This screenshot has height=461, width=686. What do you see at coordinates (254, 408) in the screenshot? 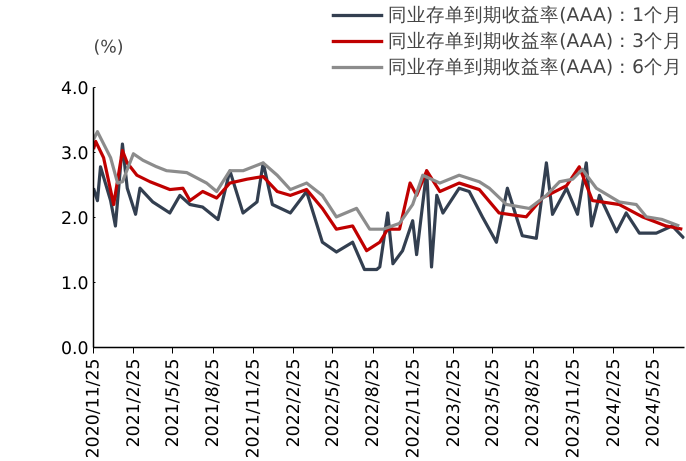
I see `x-tick-label: 2021/11/25` at bounding box center [254, 408].